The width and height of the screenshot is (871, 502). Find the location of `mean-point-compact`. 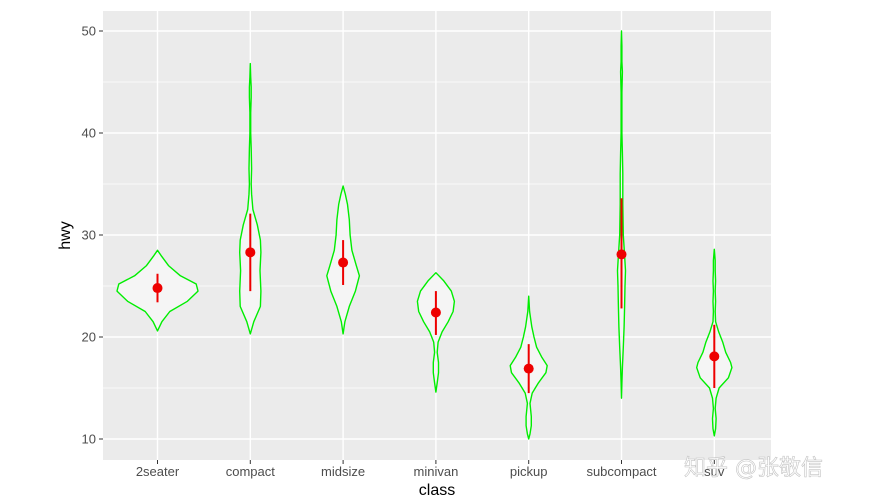

mean-point-compact is located at coordinates (250, 252).